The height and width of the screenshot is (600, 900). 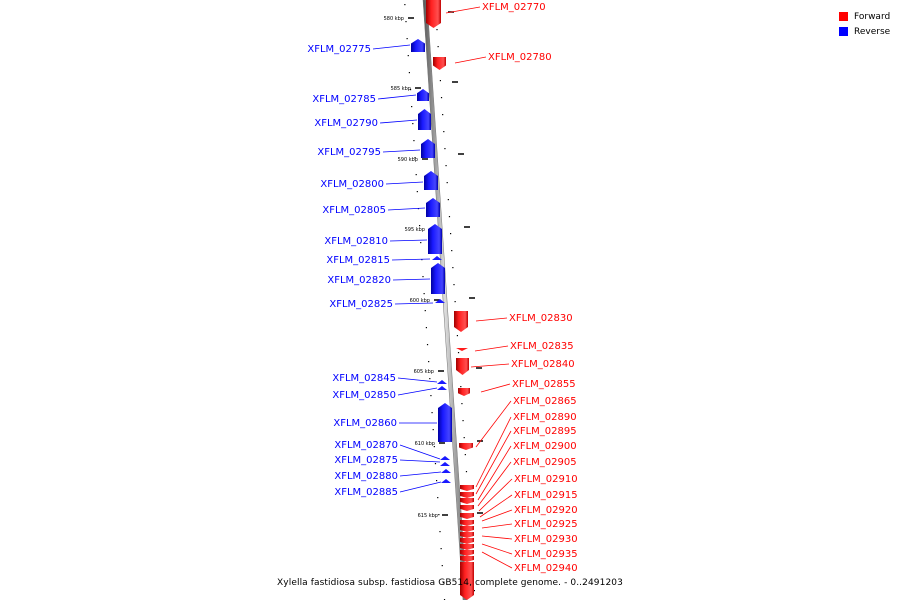 What do you see at coordinates (365, 423) in the screenshot?
I see `gene-label: XFLM_02860` at bounding box center [365, 423].